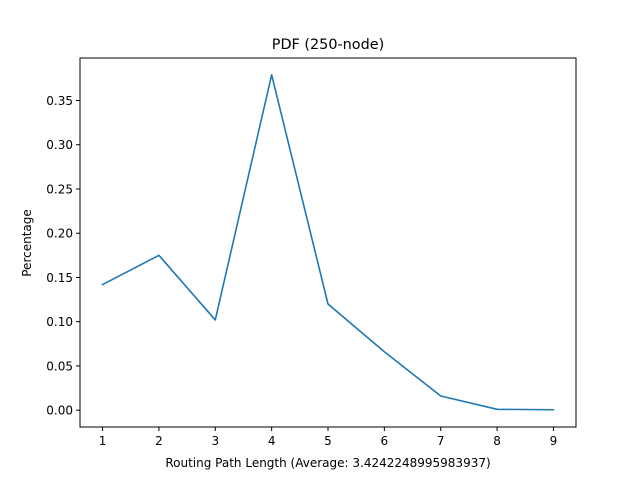  Describe the element at coordinates (59, 145) in the screenshot. I see `y-tick-label: 0.30` at that location.